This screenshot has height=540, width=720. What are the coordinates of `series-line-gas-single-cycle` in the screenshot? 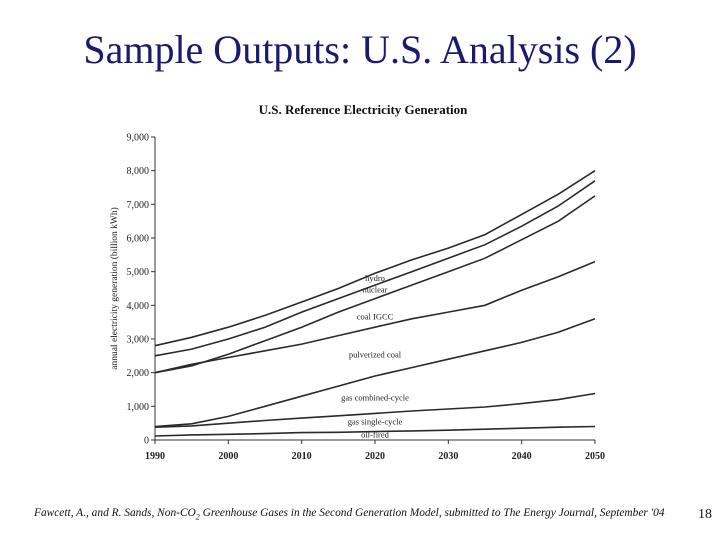 It's located at (375, 410).